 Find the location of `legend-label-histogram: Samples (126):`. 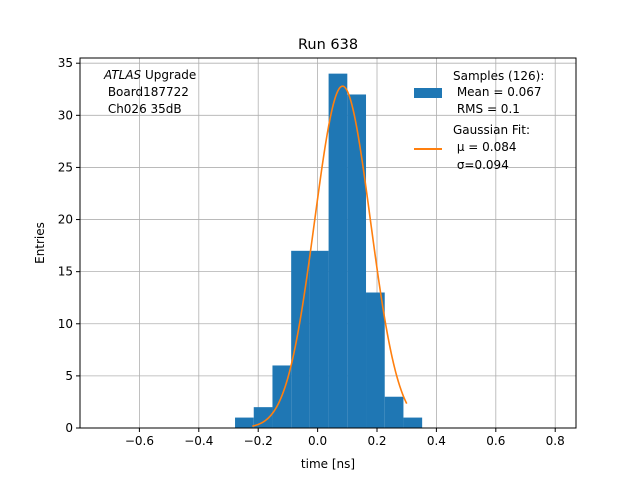

legend-label-histogram: Samples (126): is located at coordinates (498, 76).